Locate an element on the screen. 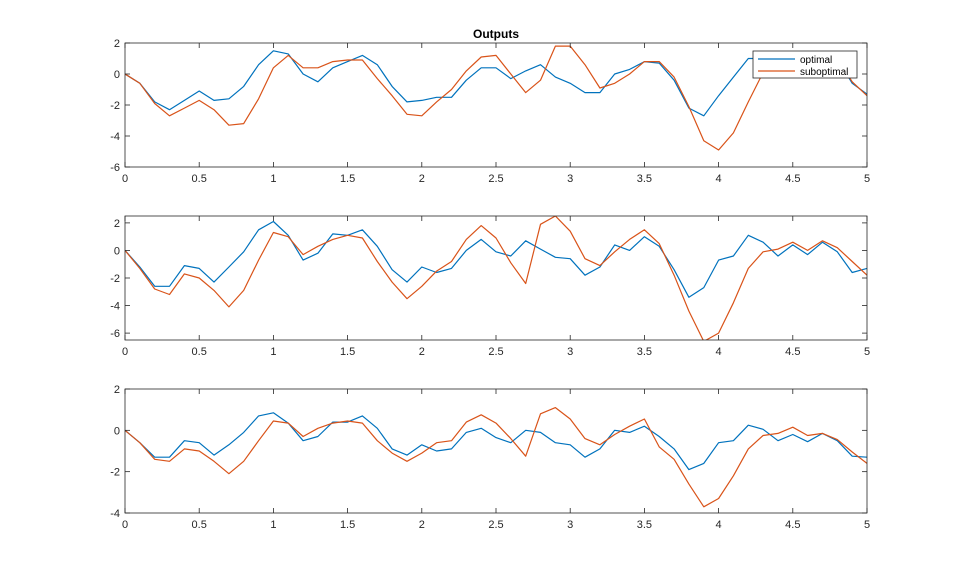 The height and width of the screenshot is (582, 959). legend-label-optimal: optimal is located at coordinates (816, 60).